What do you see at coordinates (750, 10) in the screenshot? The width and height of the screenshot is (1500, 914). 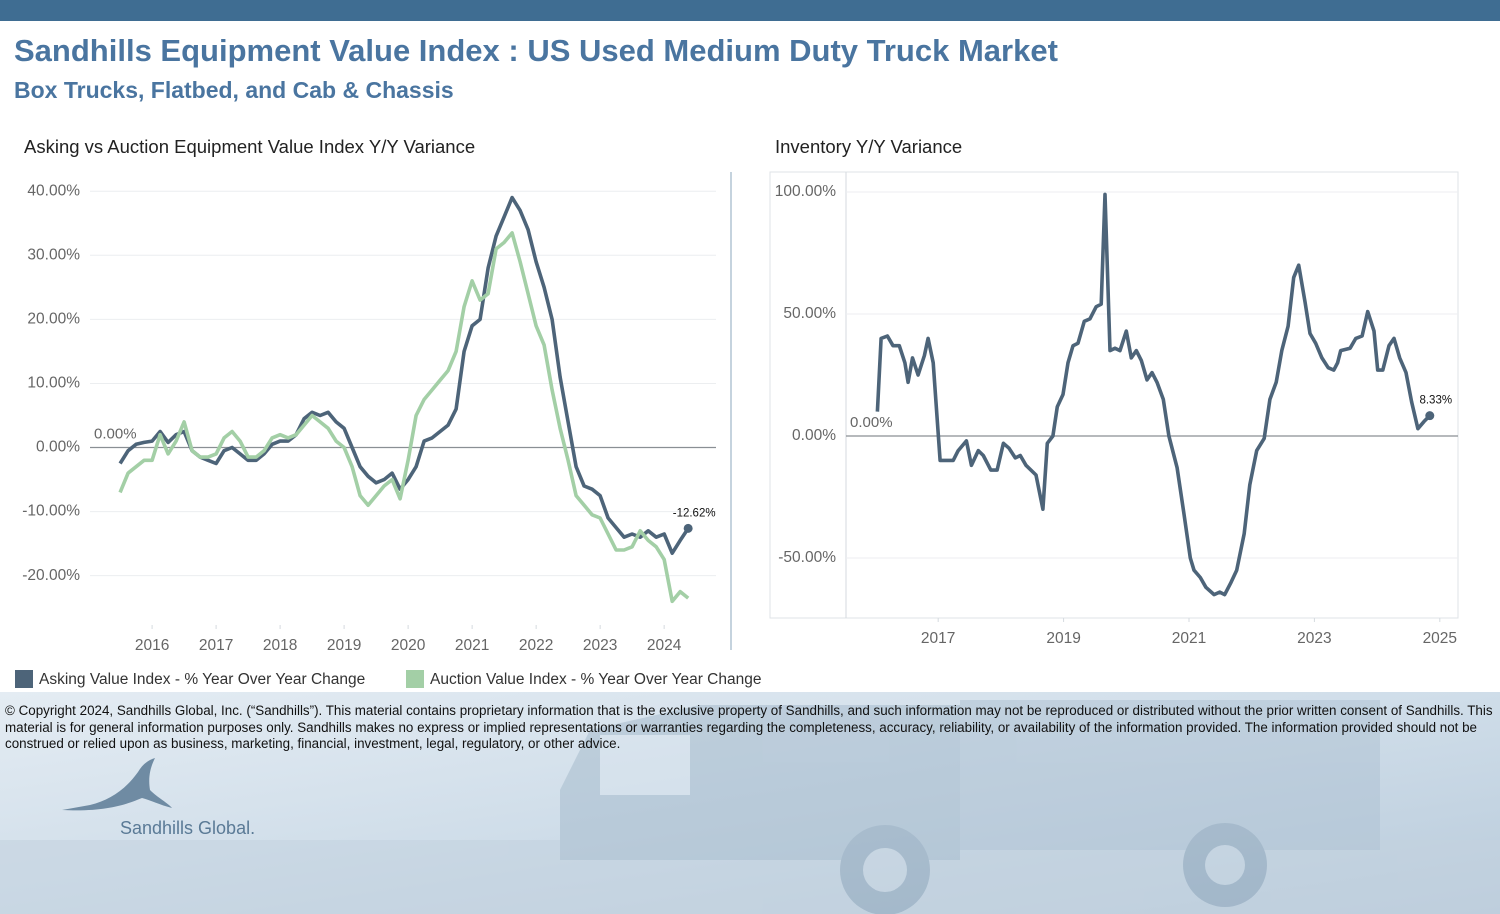 I see `top-bar` at bounding box center [750, 10].